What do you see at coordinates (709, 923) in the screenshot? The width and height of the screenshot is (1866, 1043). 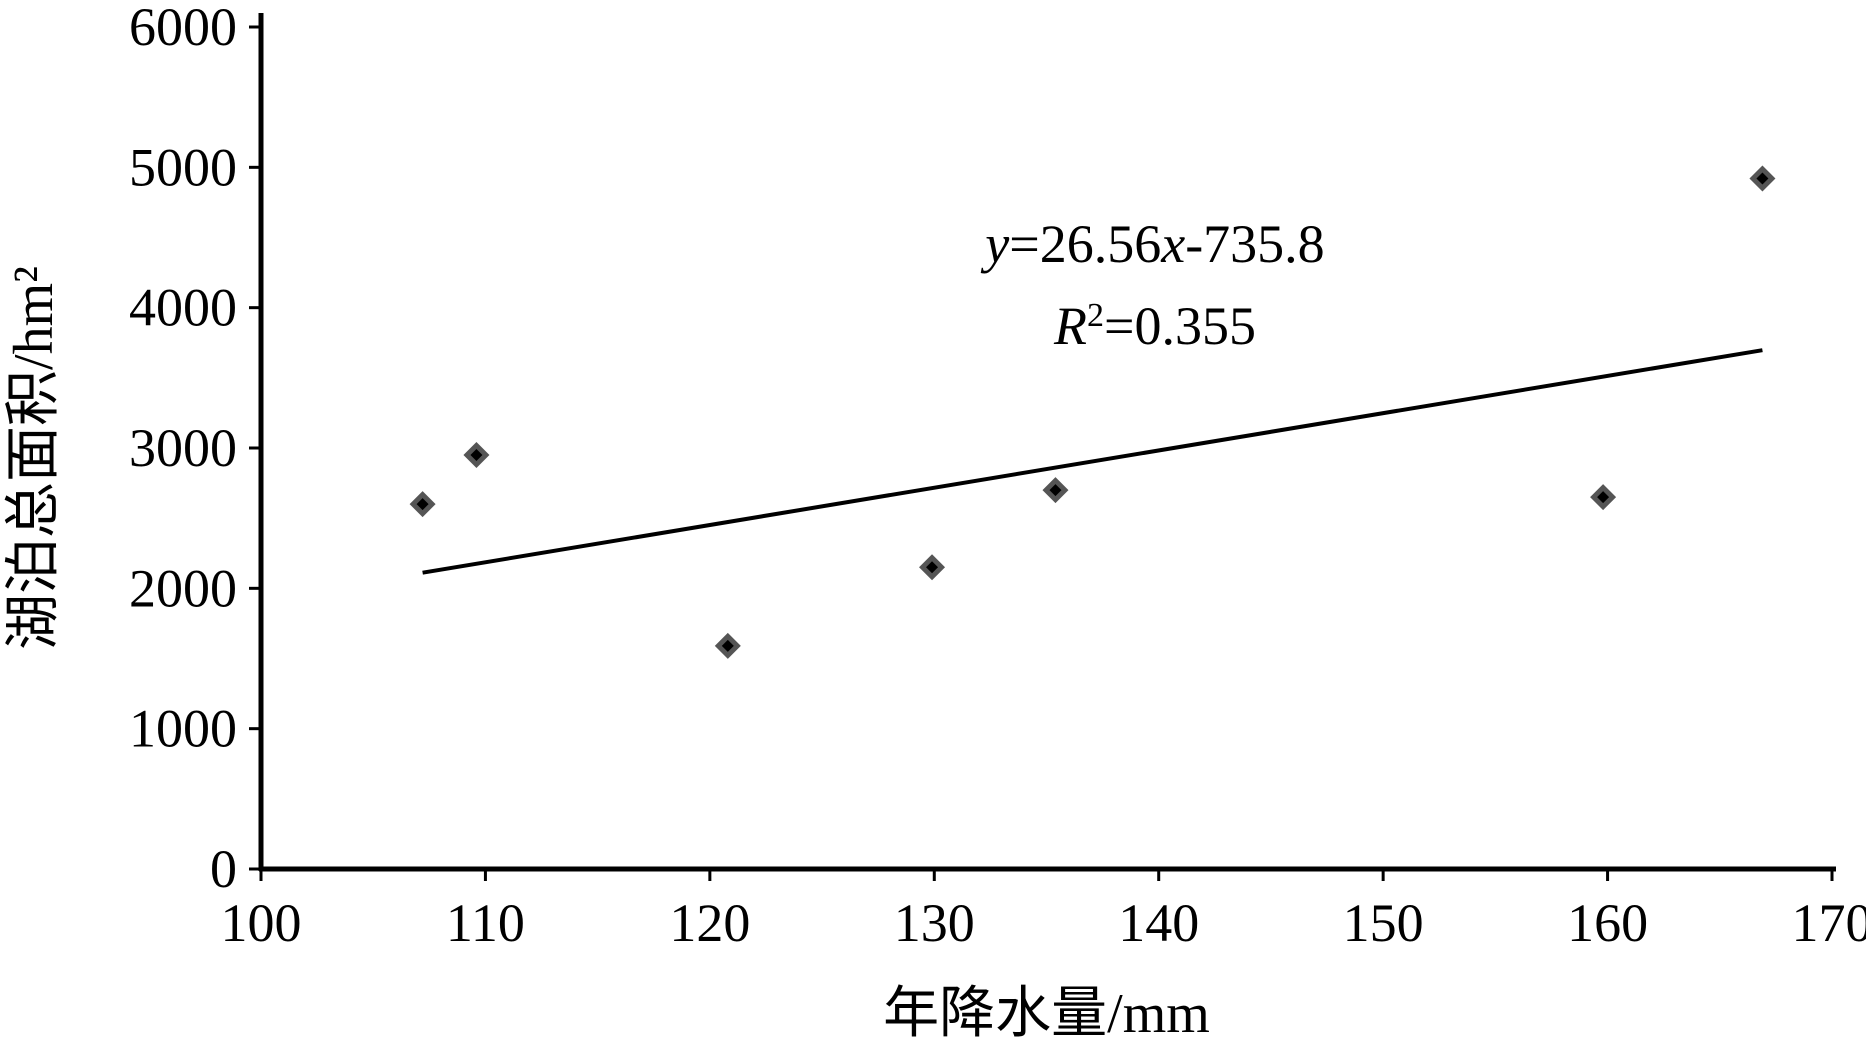 I see `x-tick-label: 120` at bounding box center [709, 923].